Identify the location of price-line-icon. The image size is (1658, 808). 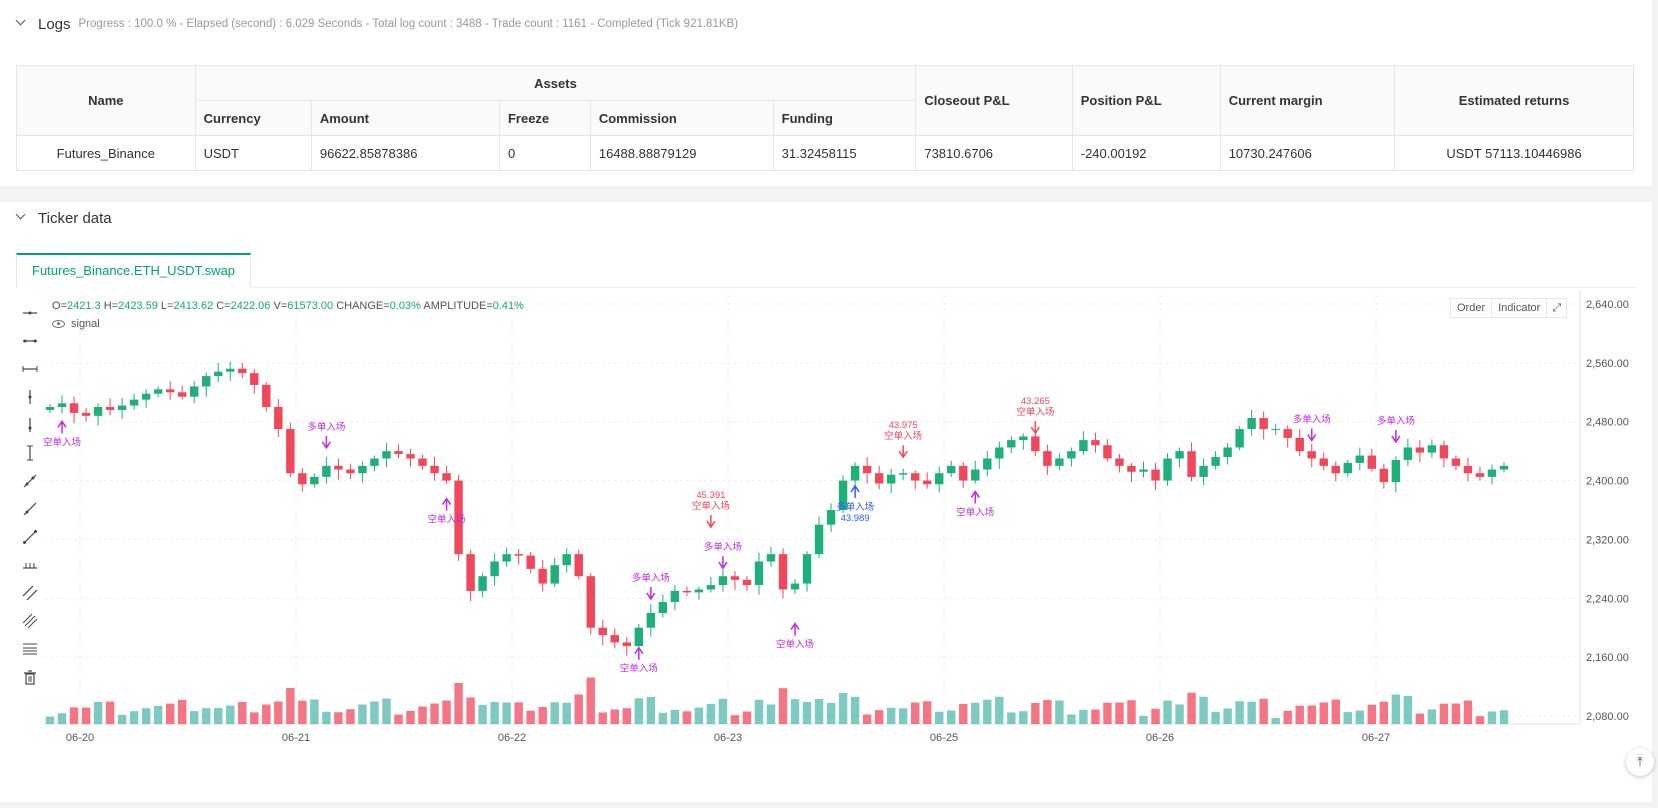
(30, 565).